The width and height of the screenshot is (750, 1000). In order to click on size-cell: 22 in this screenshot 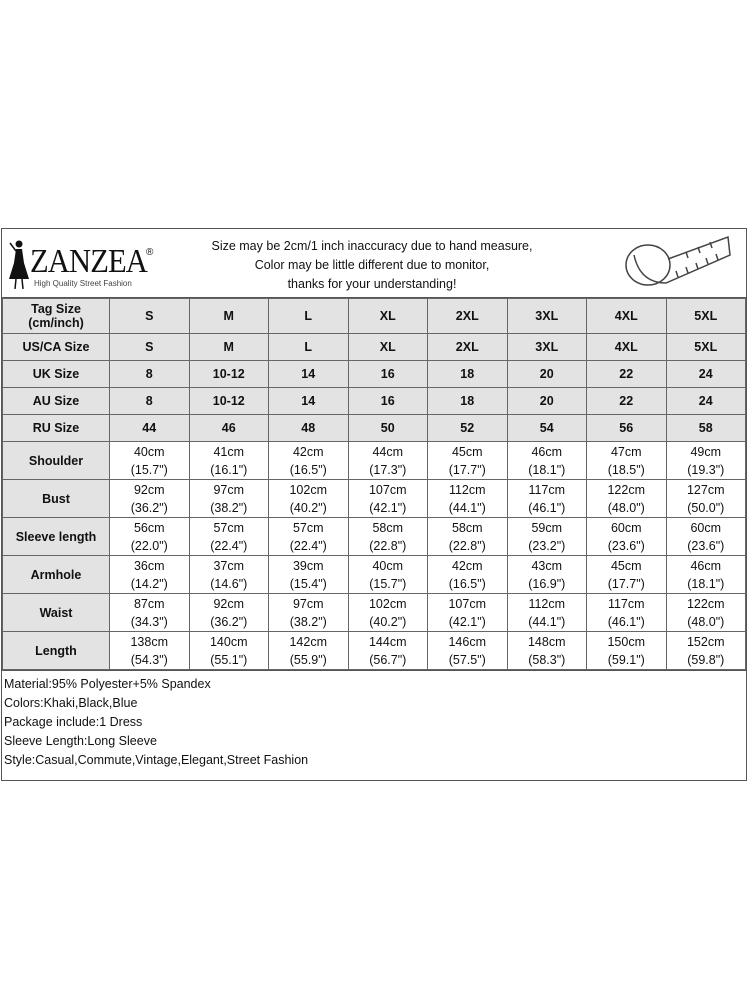, I will do `click(626, 401)`.